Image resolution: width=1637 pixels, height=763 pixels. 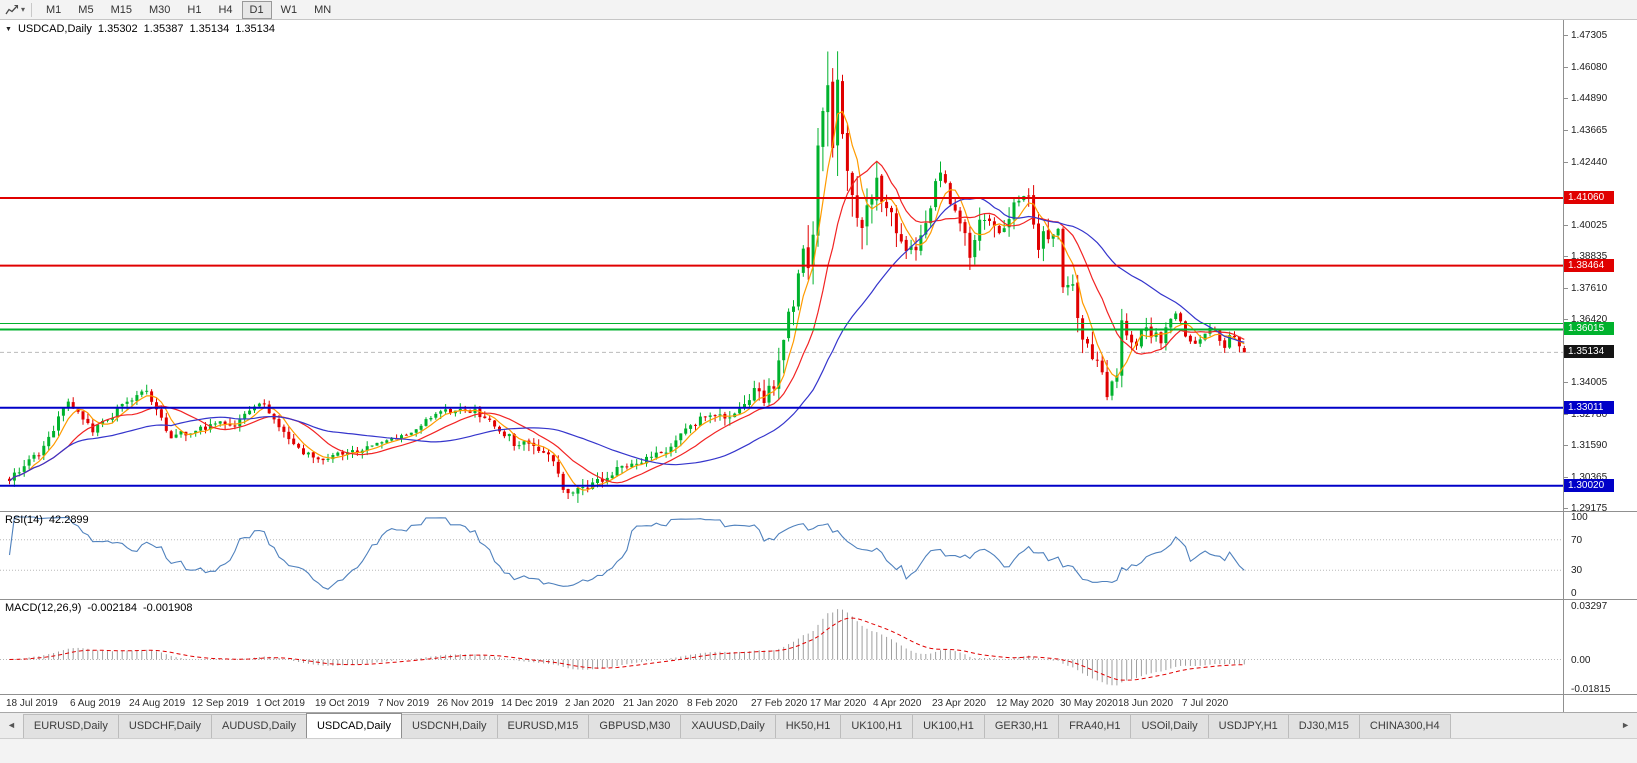 I want to click on timeframe-button-m30: M30, so click(x=159, y=9).